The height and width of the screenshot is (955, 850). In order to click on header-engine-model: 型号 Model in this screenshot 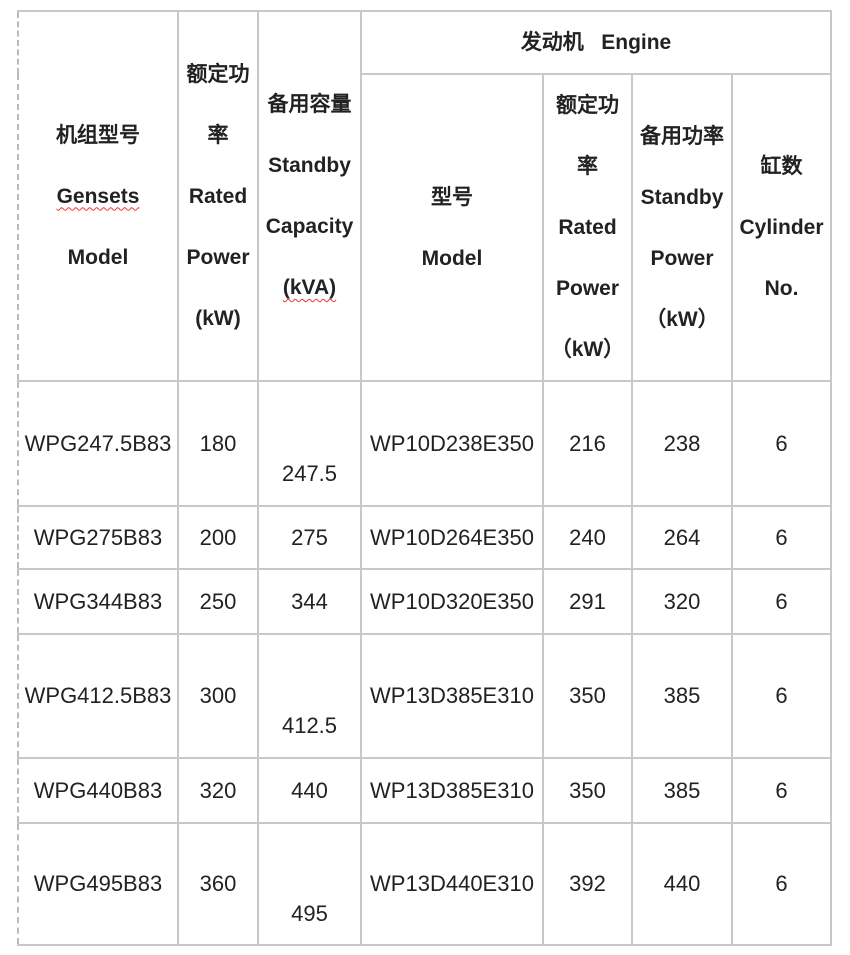, I will do `click(452, 227)`.